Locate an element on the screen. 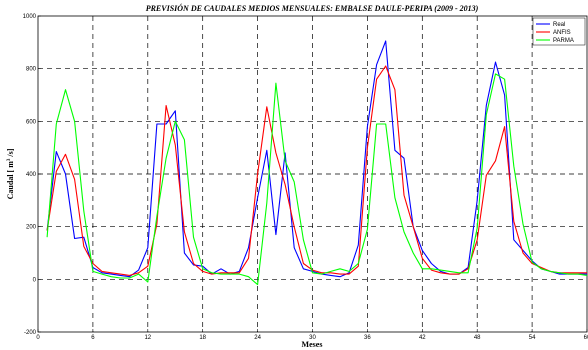  y-tick-label: 200 is located at coordinates (31, 228).